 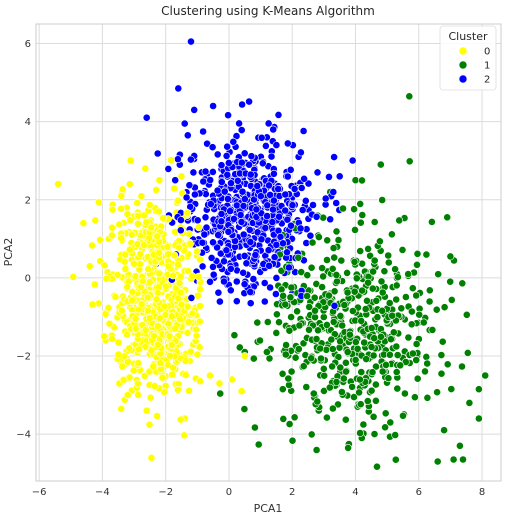 What do you see at coordinates (487, 80) in the screenshot?
I see `legend-label-2: 2` at bounding box center [487, 80].